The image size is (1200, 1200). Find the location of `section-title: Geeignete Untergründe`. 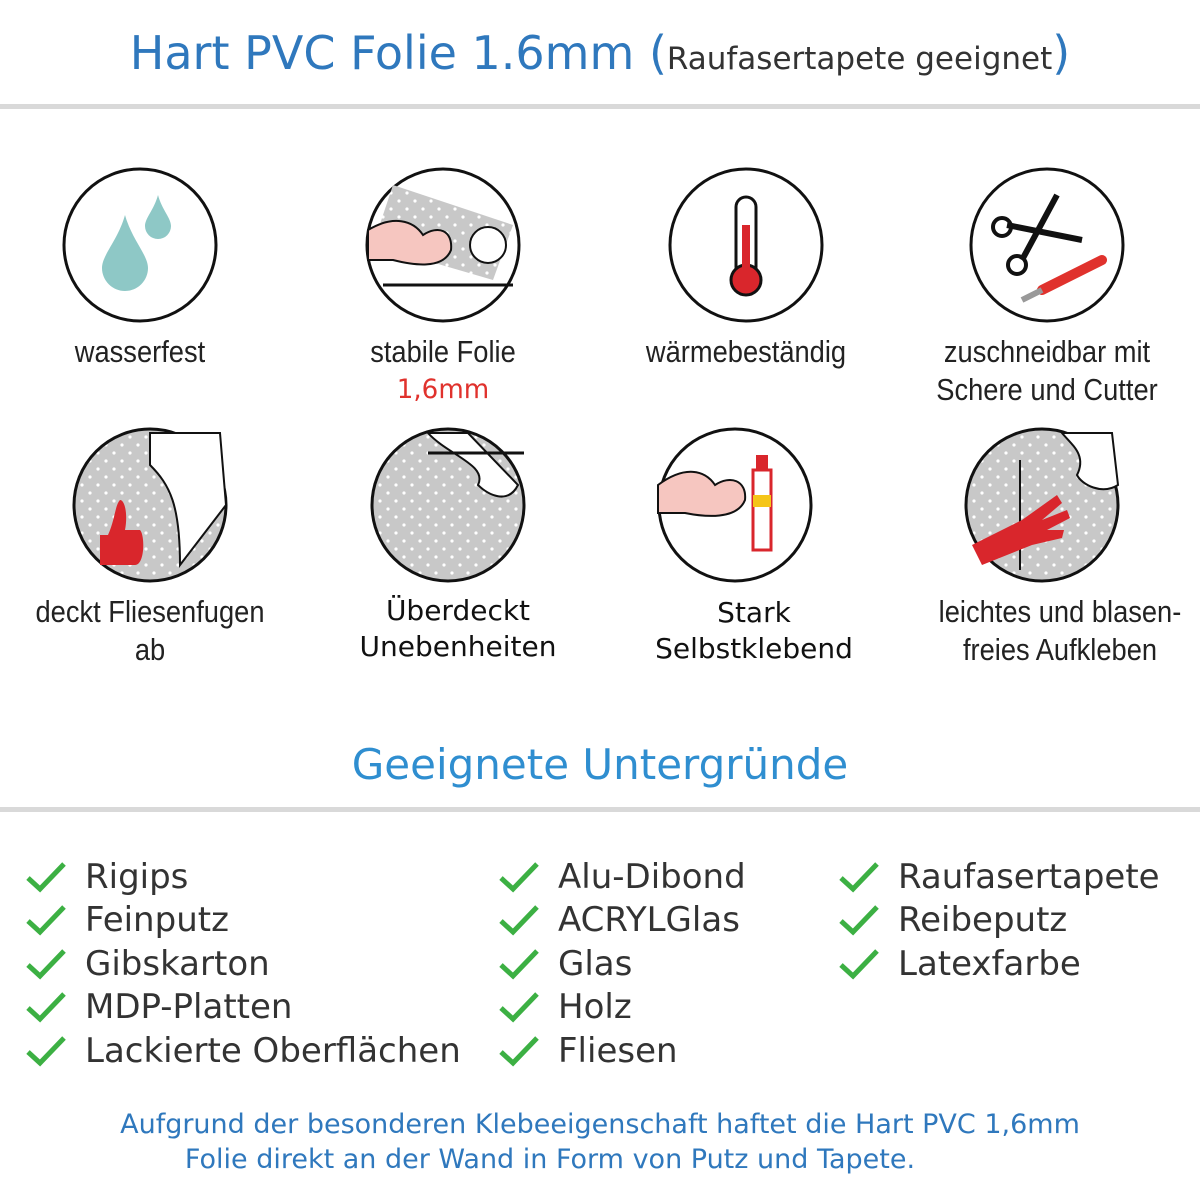

section-title: Geeignete Untergründe is located at coordinates (600, 764).